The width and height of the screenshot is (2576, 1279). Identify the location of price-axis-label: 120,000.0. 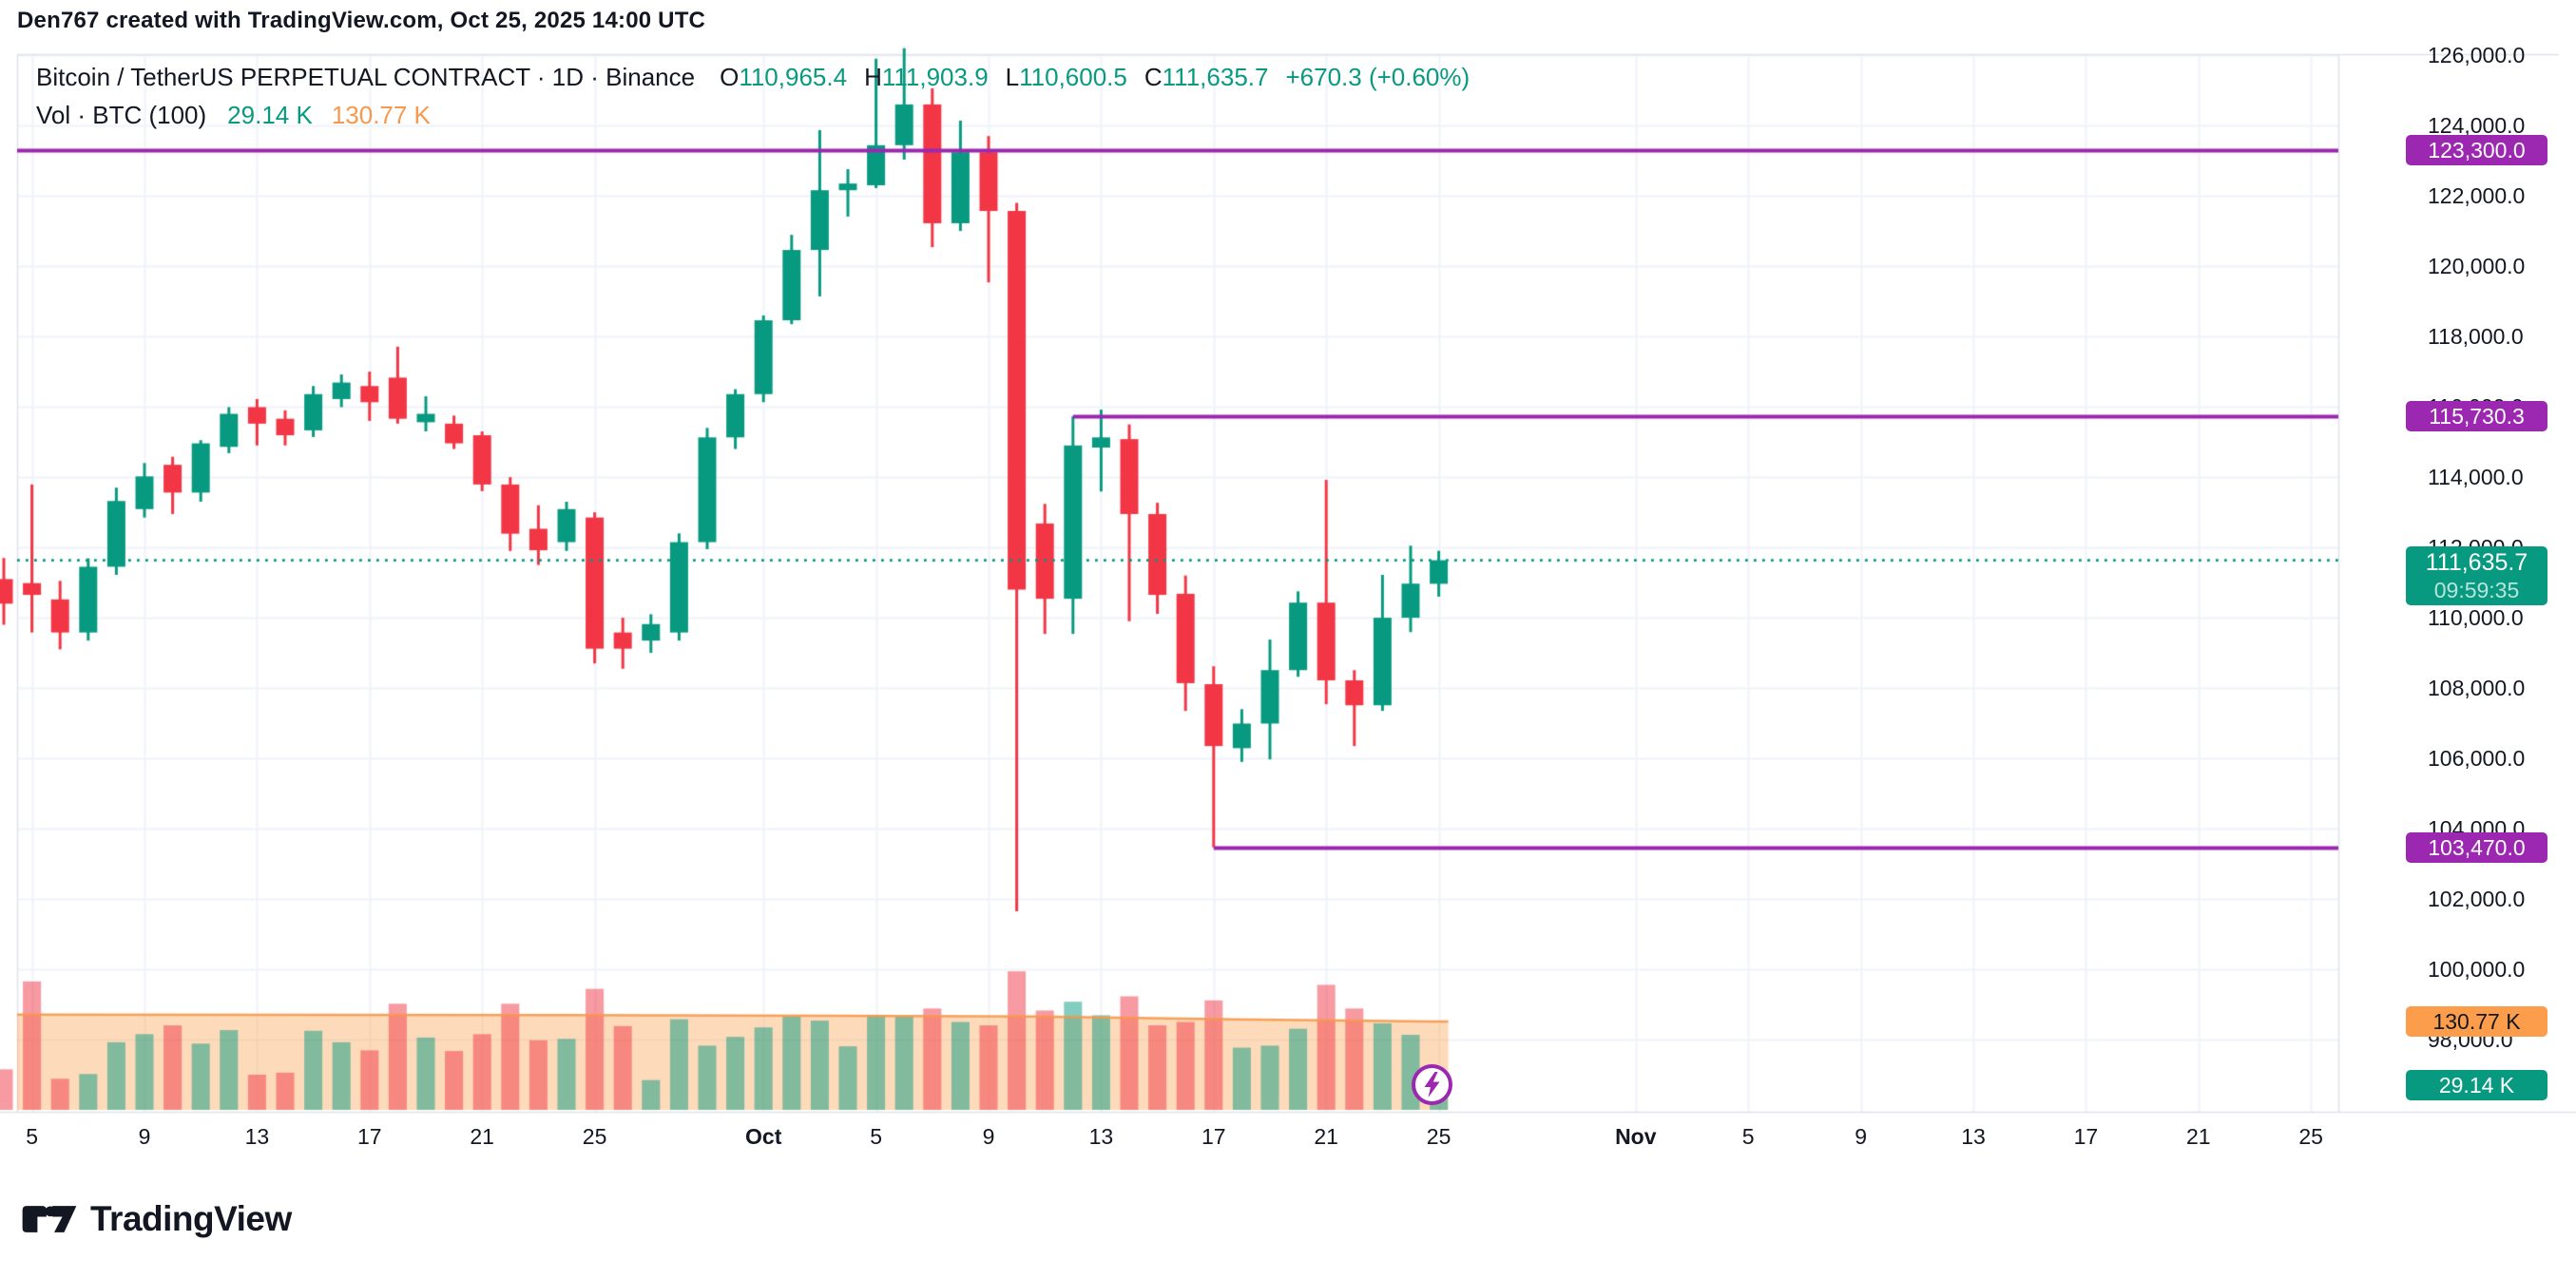
(2477, 266).